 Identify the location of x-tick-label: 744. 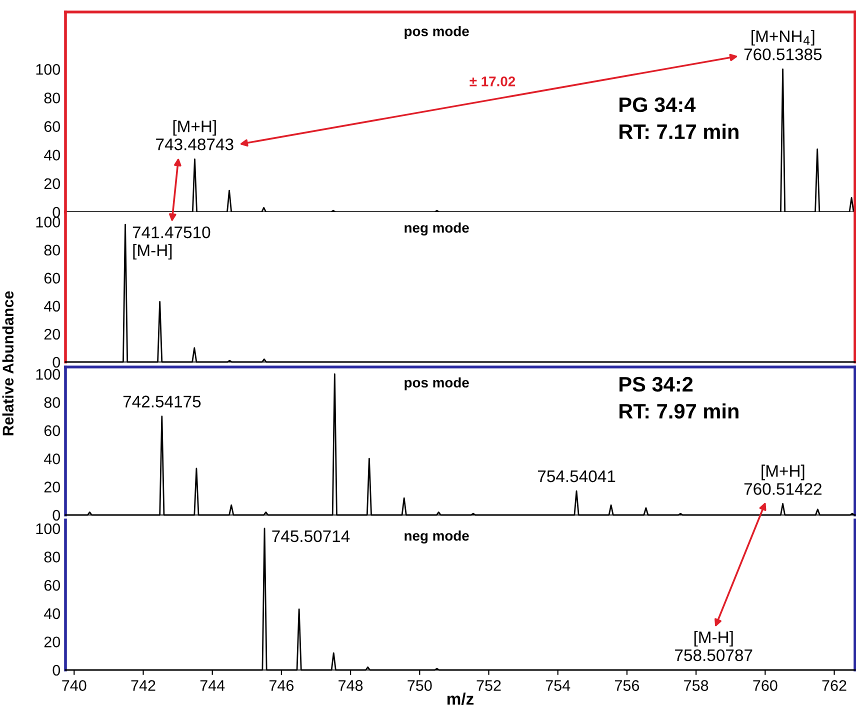
(212, 685).